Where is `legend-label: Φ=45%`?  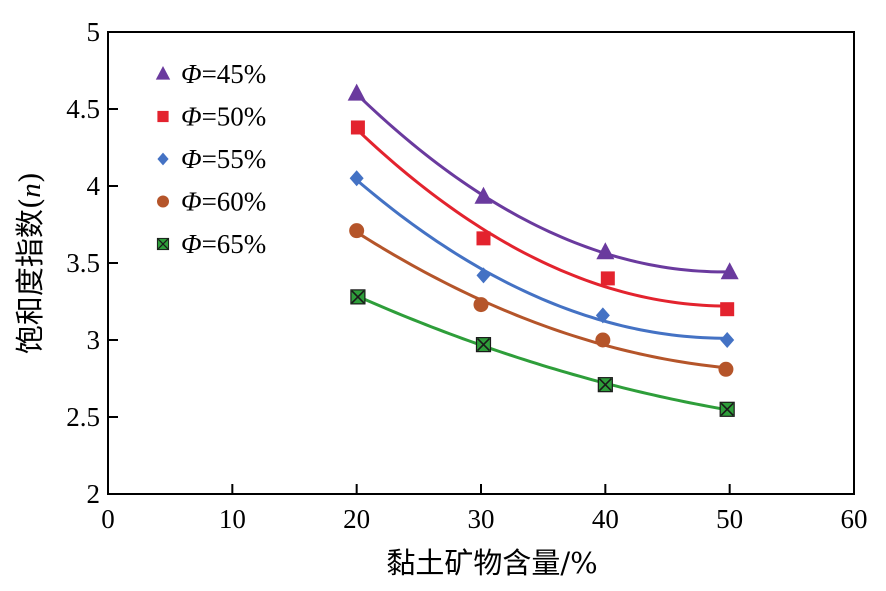
legend-label: Φ=45% is located at coordinates (223, 74).